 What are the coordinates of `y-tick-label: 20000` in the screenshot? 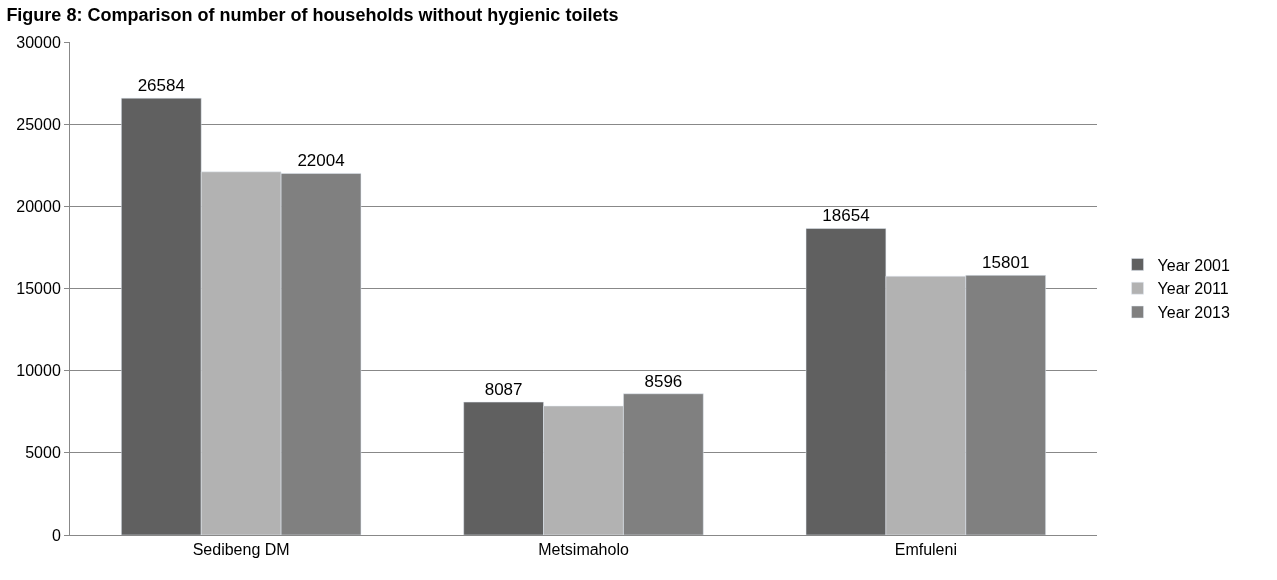 It's located at (38, 206).